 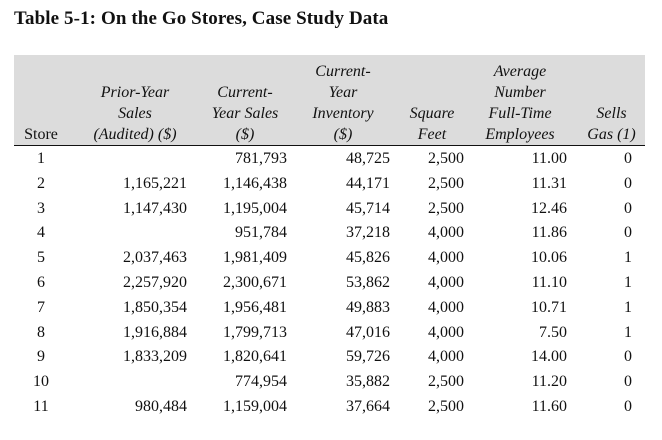 What do you see at coordinates (368, 282) in the screenshot?
I see `cell-inv: 53,862` at bounding box center [368, 282].